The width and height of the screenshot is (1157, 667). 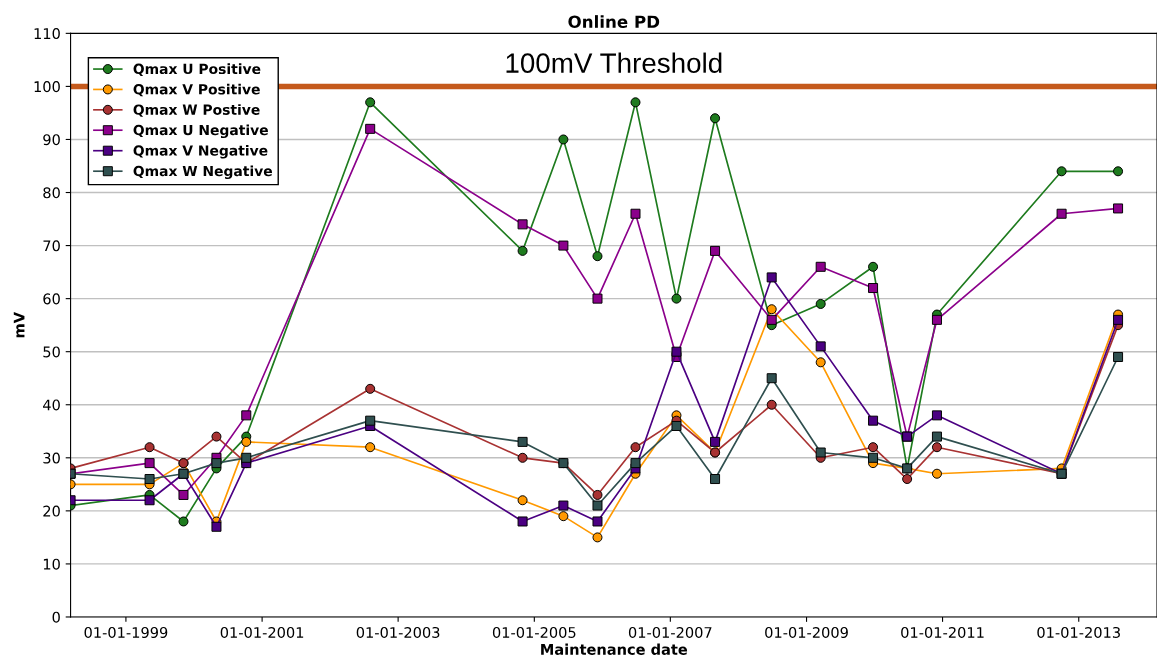 I want to click on legend-label: Qmax W Postive, so click(x=196, y=110).